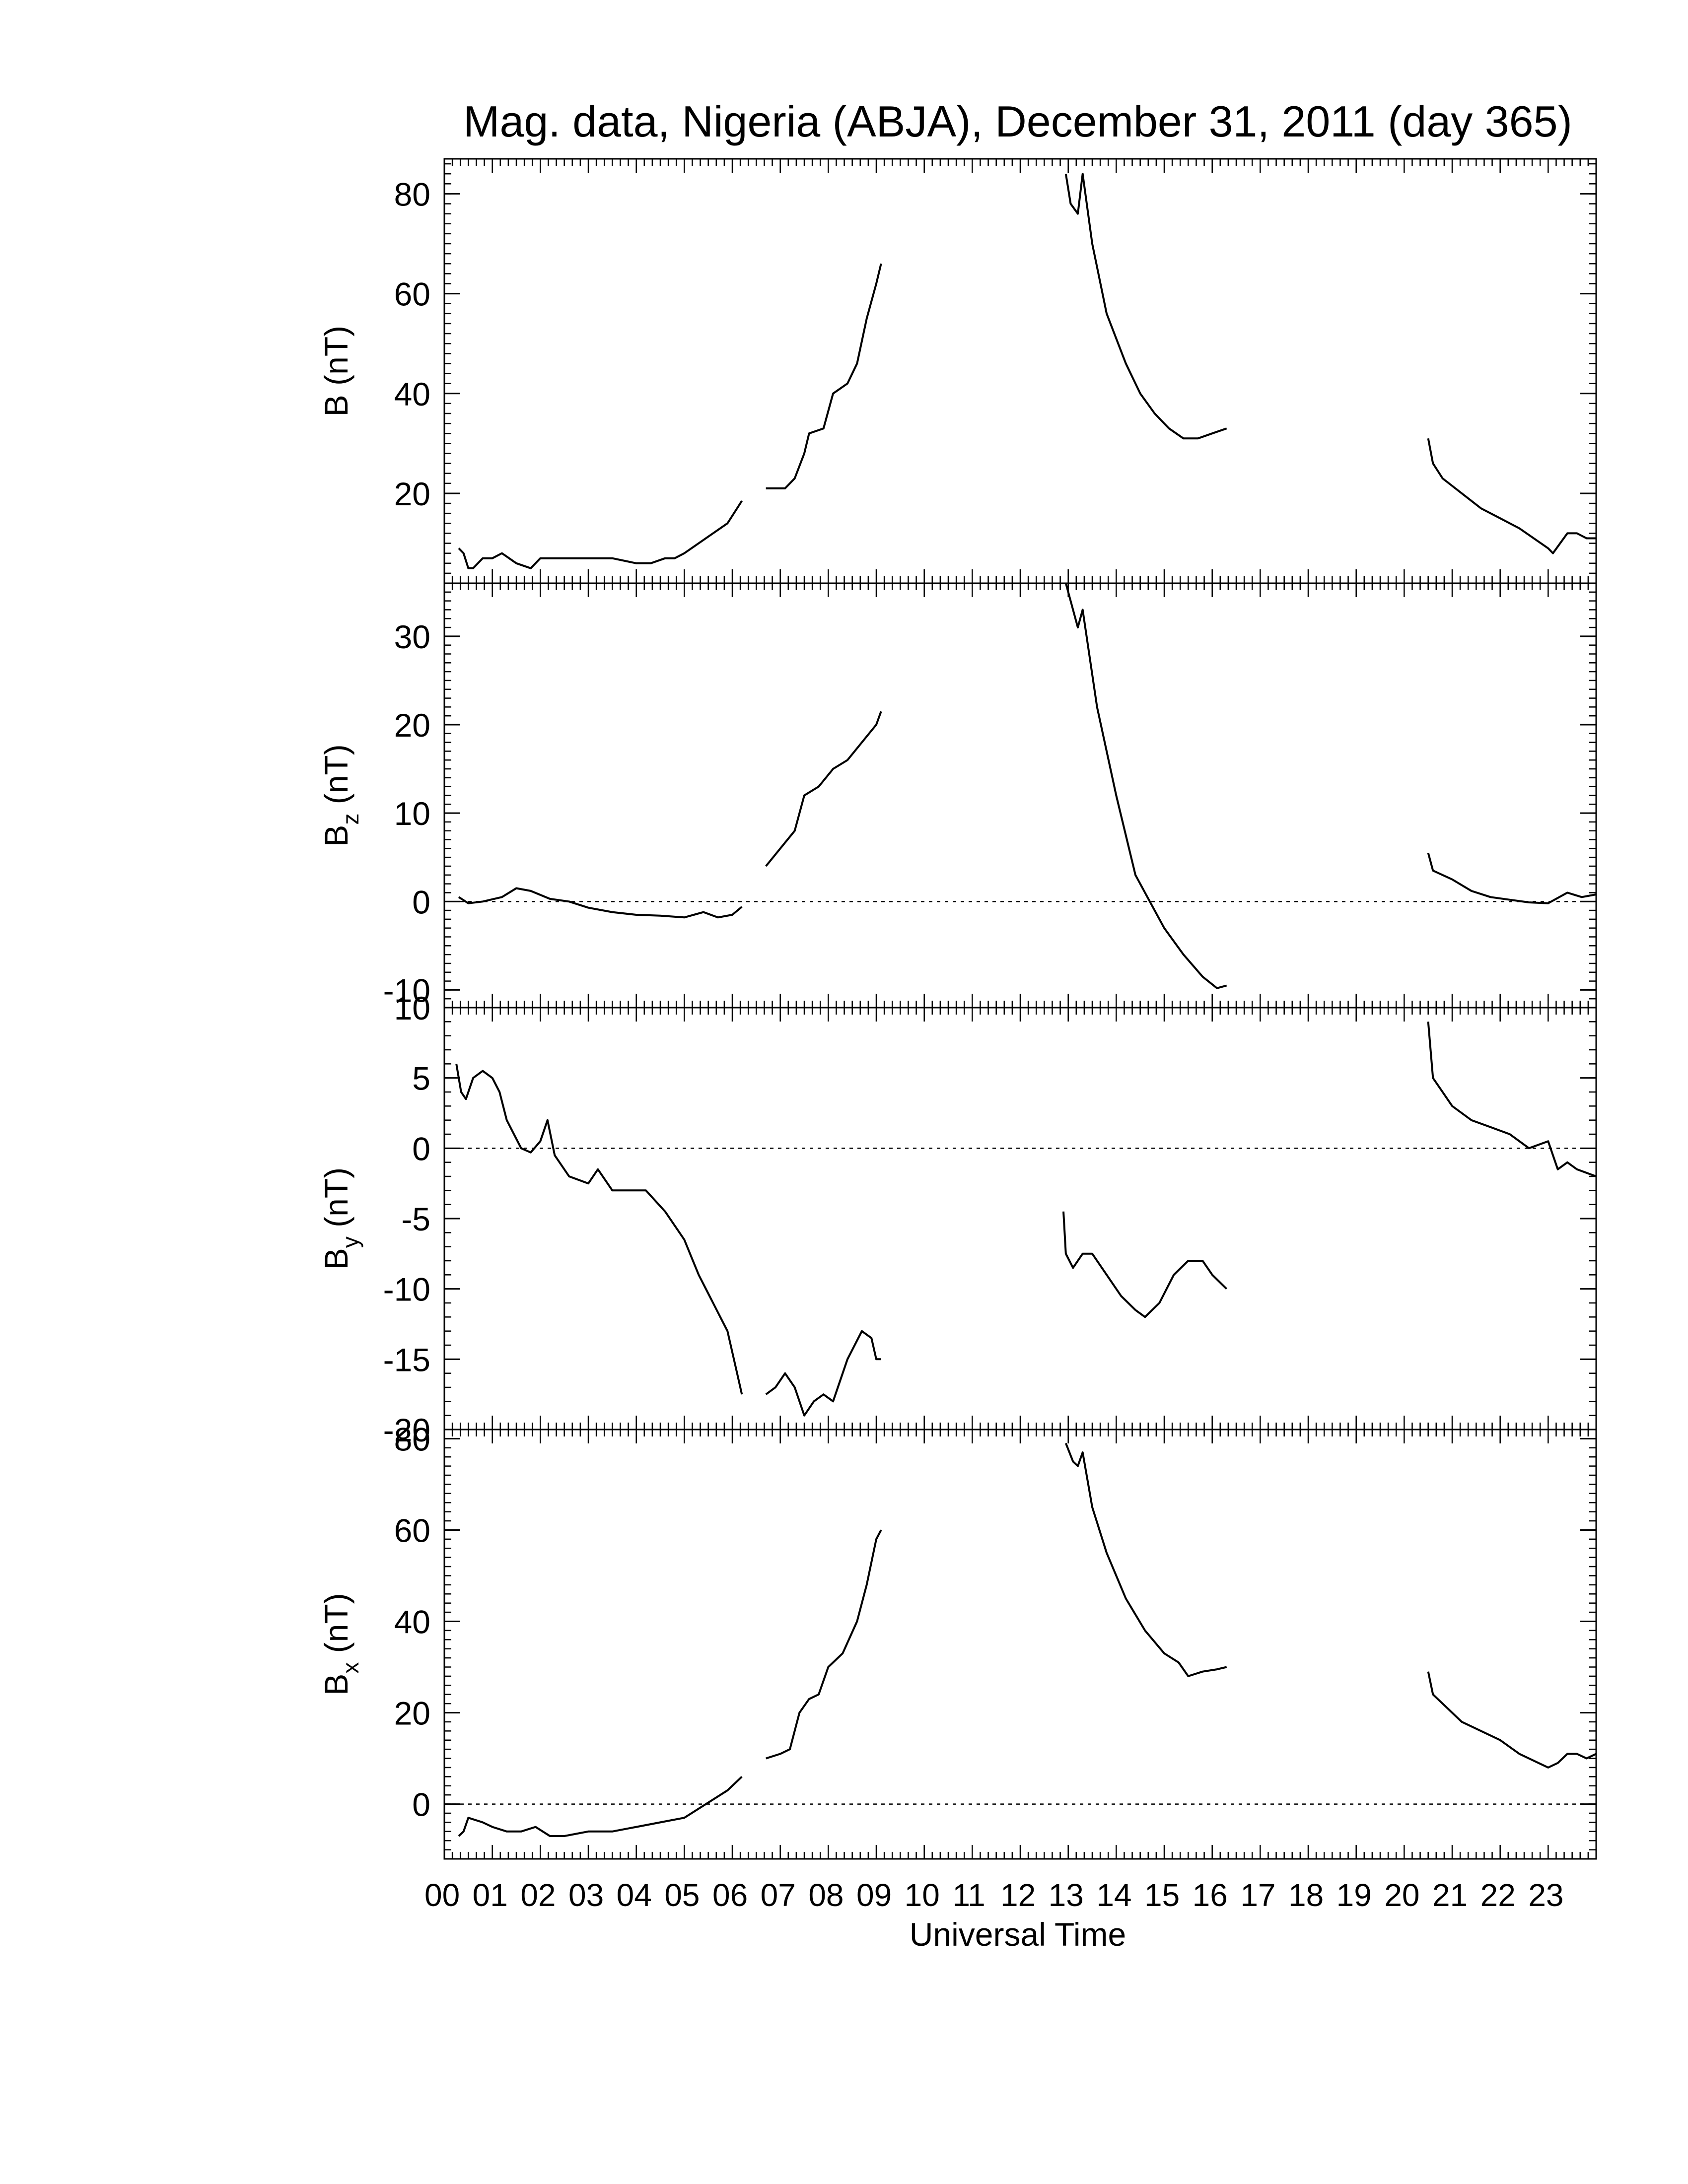 This screenshot has width=1688, height=2184. What do you see at coordinates (634, 1895) in the screenshot?
I see `x-tick-label: 04` at bounding box center [634, 1895].